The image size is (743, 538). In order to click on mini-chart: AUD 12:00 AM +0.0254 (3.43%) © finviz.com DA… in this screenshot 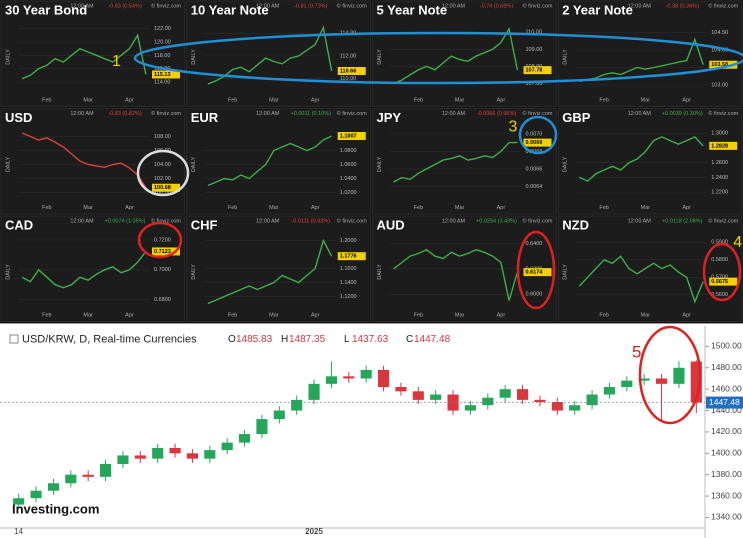, I will do `click(474, 268)`.